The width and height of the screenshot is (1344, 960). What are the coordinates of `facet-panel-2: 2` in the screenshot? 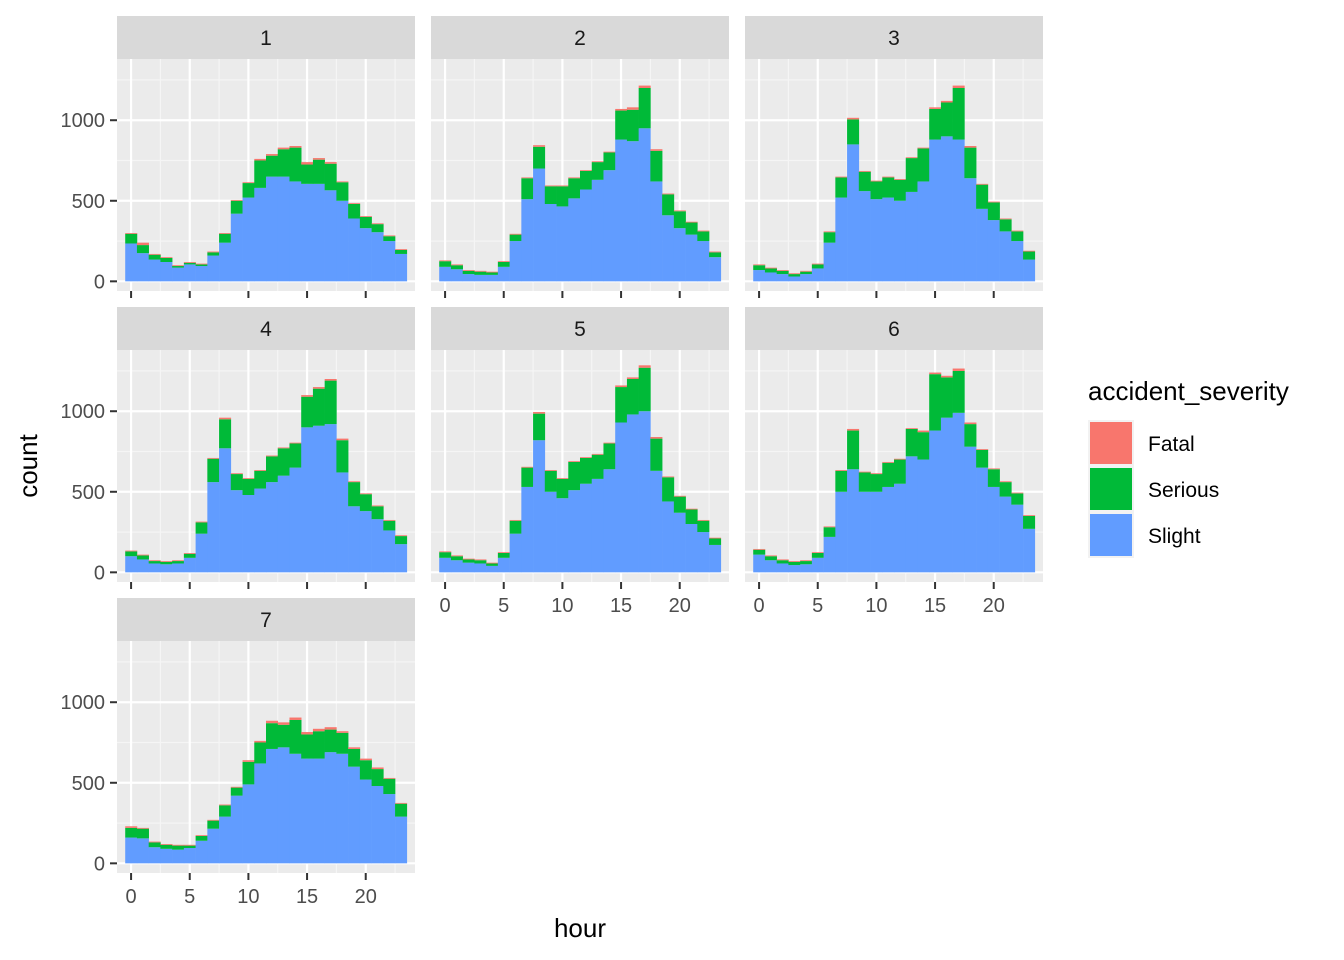 It's located at (580, 157).